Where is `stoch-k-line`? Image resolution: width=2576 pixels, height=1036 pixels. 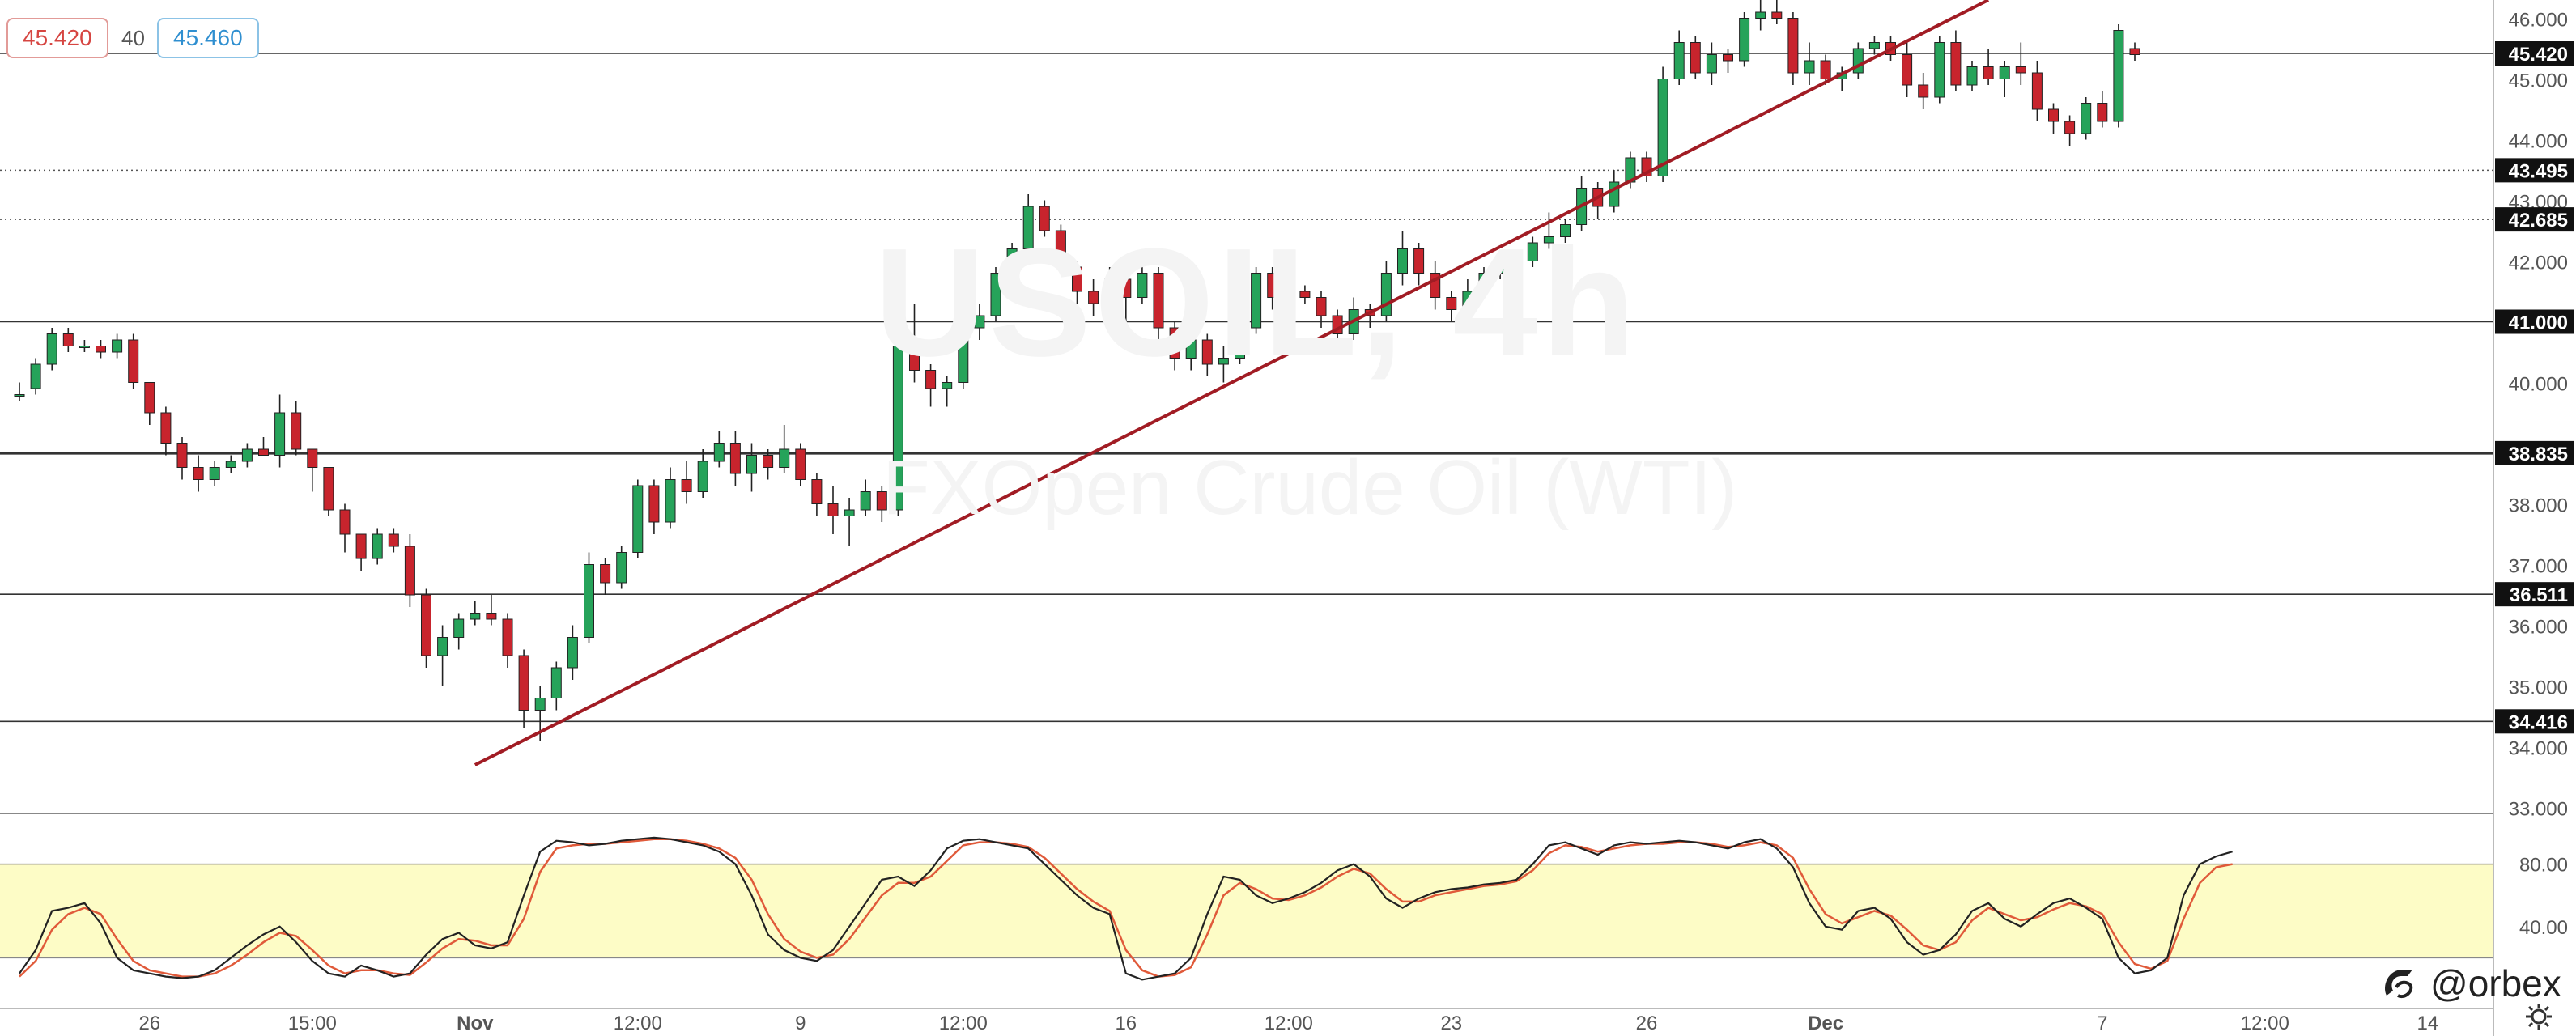 stoch-k-line is located at coordinates (1126, 908).